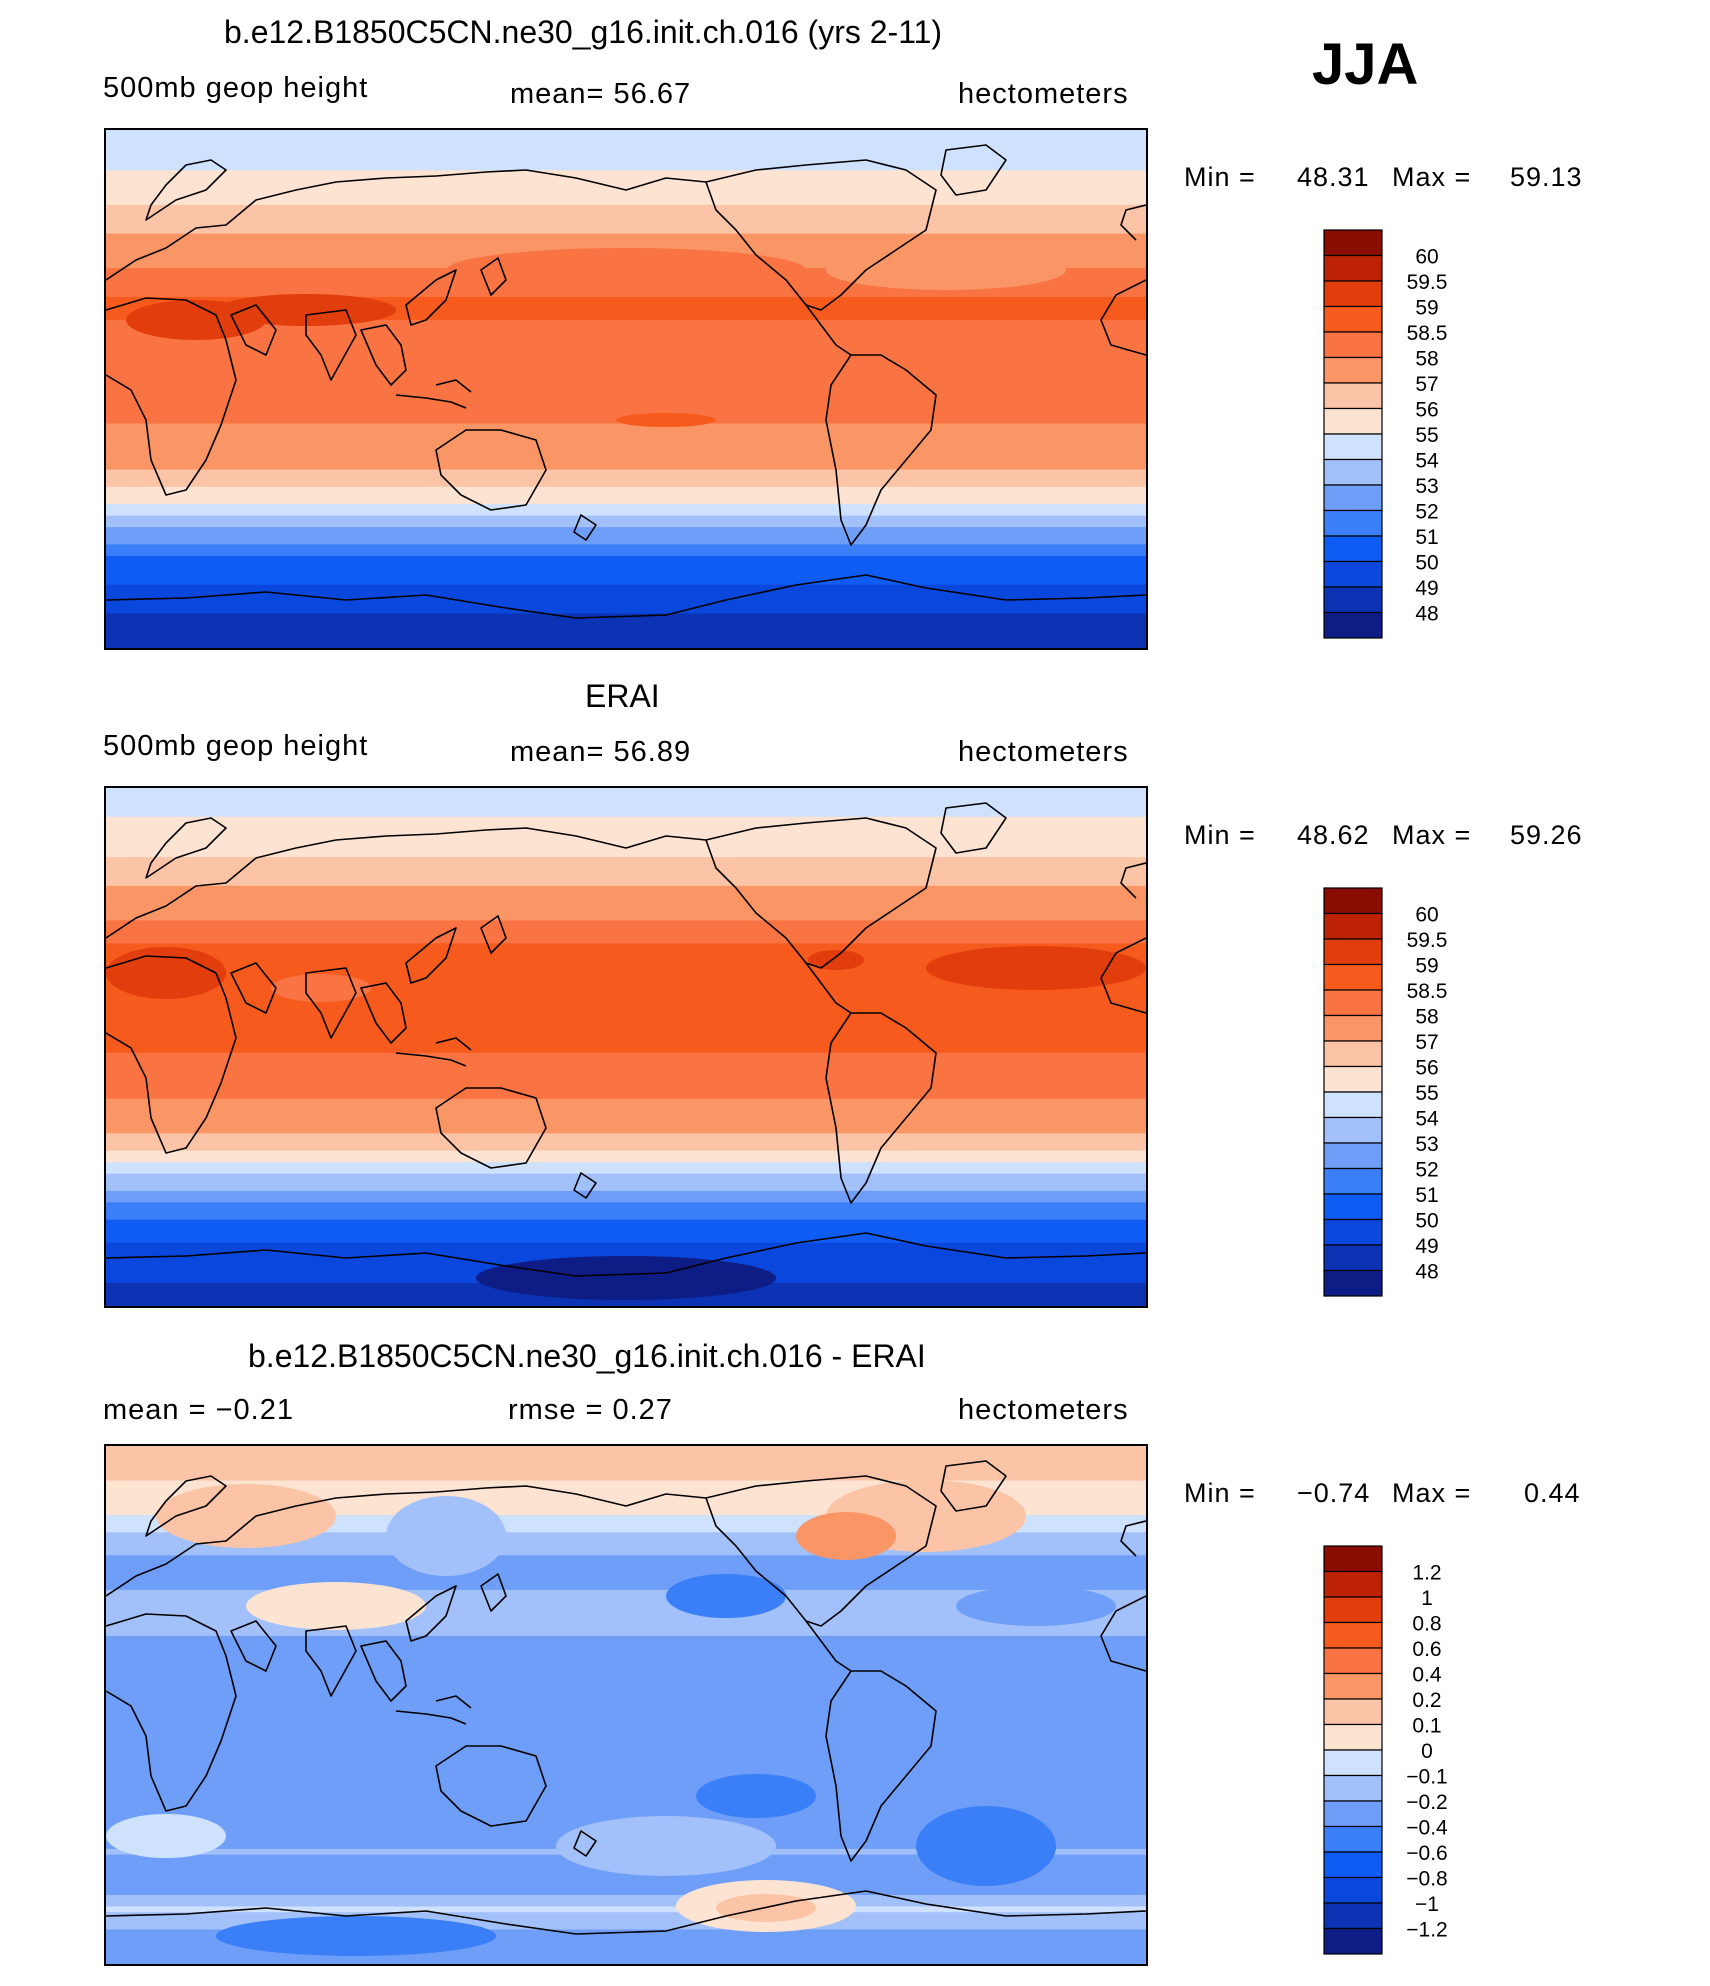 The width and height of the screenshot is (1710, 1986). What do you see at coordinates (1043, 1410) in the screenshot?
I see `panel-3-units-label: hectometers` at bounding box center [1043, 1410].